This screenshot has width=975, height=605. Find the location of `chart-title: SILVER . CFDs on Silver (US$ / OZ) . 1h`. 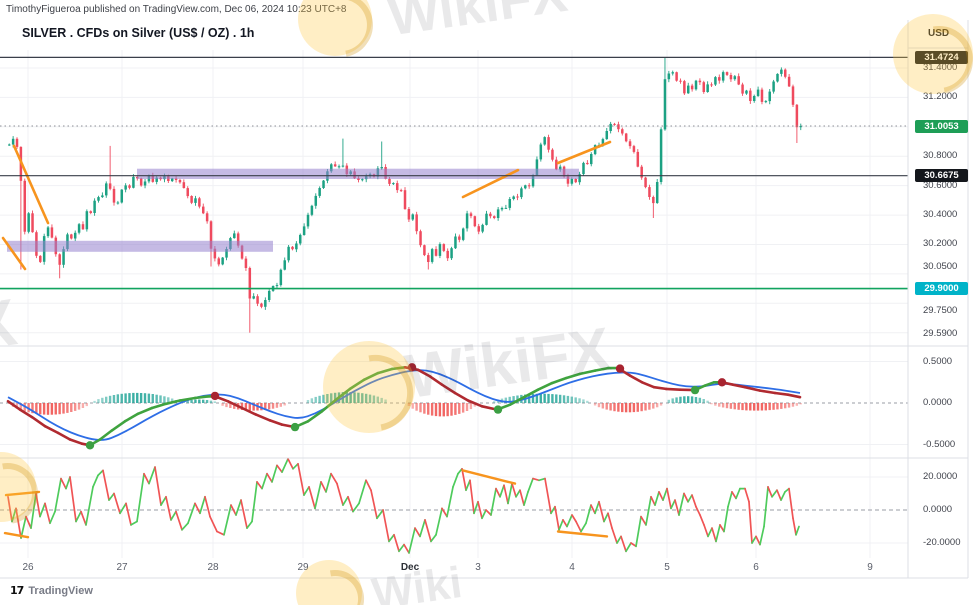

chart-title: SILVER . CFDs on Silver (US$ / OZ) . 1h is located at coordinates (138, 33).